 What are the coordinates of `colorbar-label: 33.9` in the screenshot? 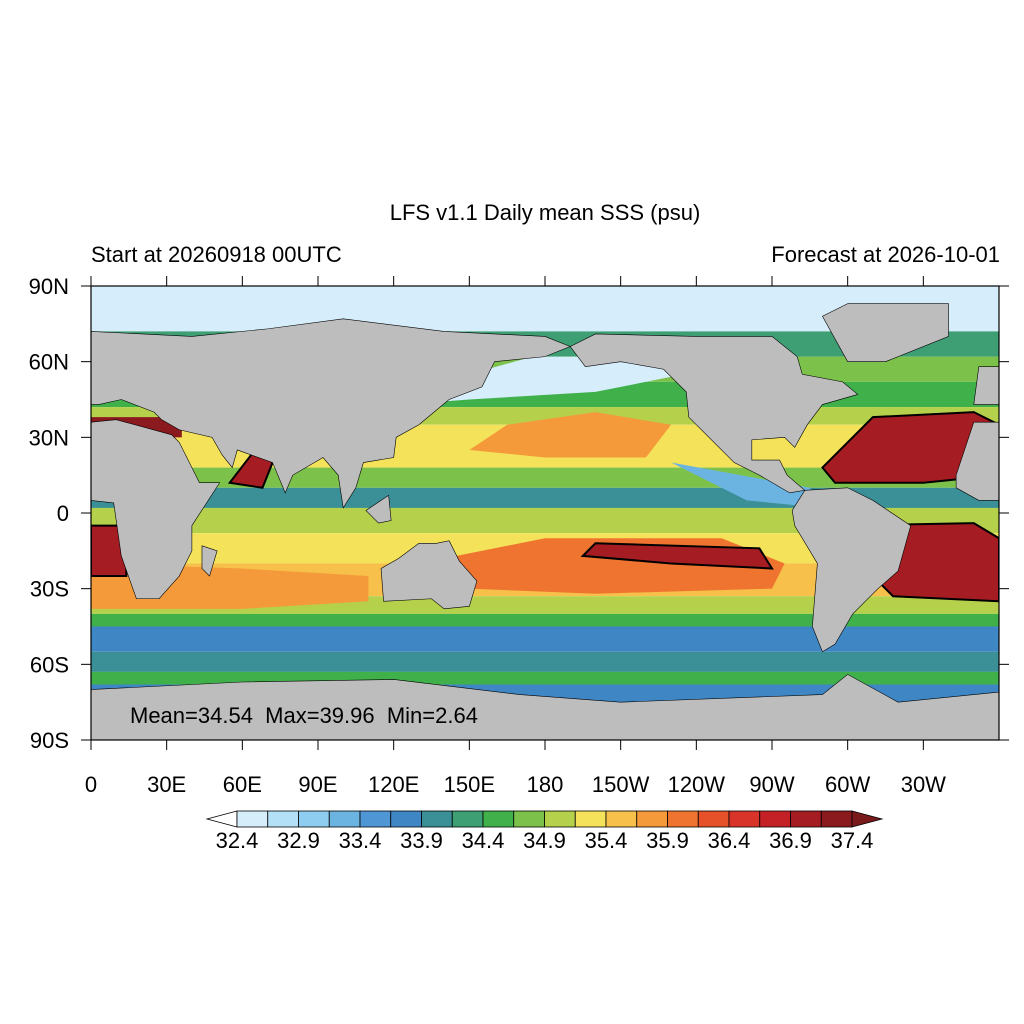 It's located at (421, 840).